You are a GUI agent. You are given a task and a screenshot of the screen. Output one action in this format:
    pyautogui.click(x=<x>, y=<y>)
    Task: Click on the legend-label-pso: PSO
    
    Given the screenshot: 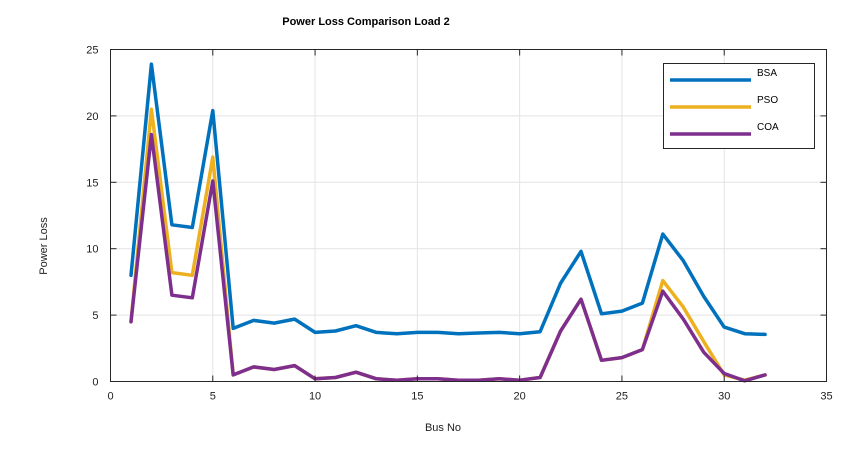 What is the action you would take?
    pyautogui.click(x=767, y=100)
    